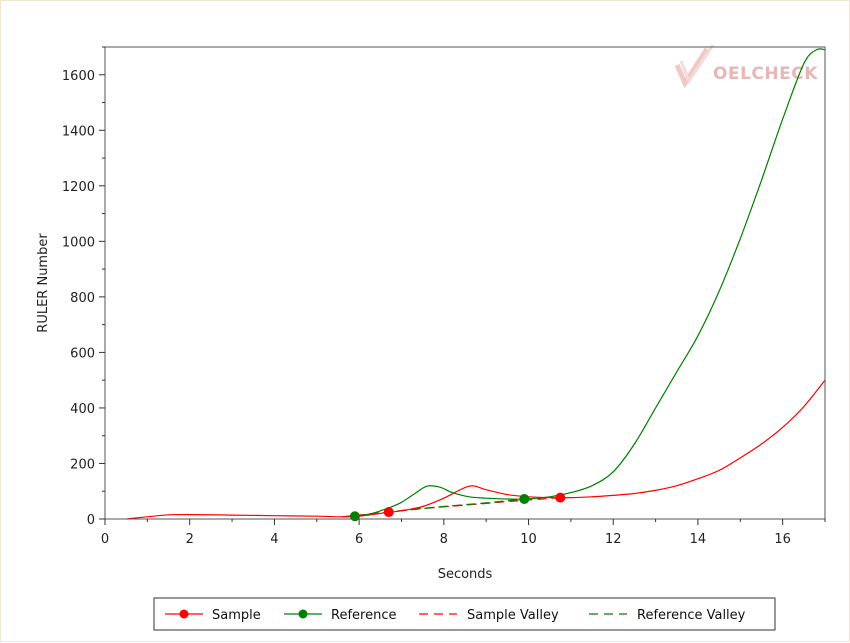  What do you see at coordinates (82, 353) in the screenshot?
I see `y-tick-label: 600` at bounding box center [82, 353].